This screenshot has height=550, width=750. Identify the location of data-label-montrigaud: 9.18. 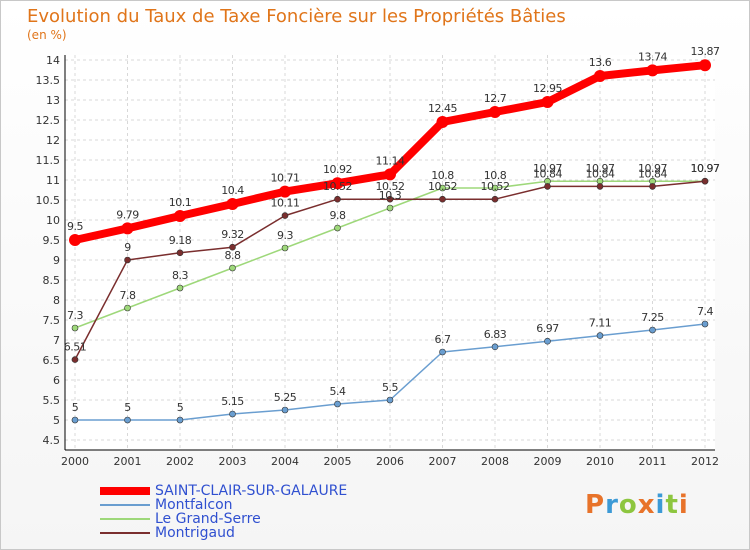
(180, 240).